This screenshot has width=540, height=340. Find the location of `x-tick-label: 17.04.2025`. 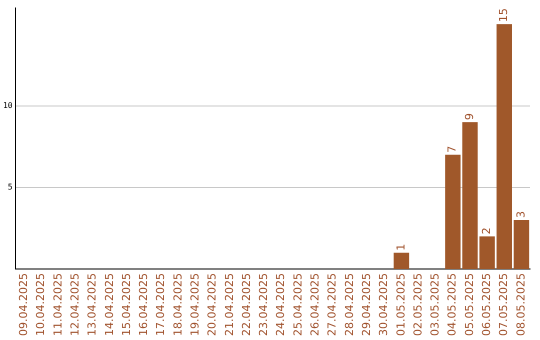

x-tick-label: 17.04.2025 is located at coordinates (161, 304).